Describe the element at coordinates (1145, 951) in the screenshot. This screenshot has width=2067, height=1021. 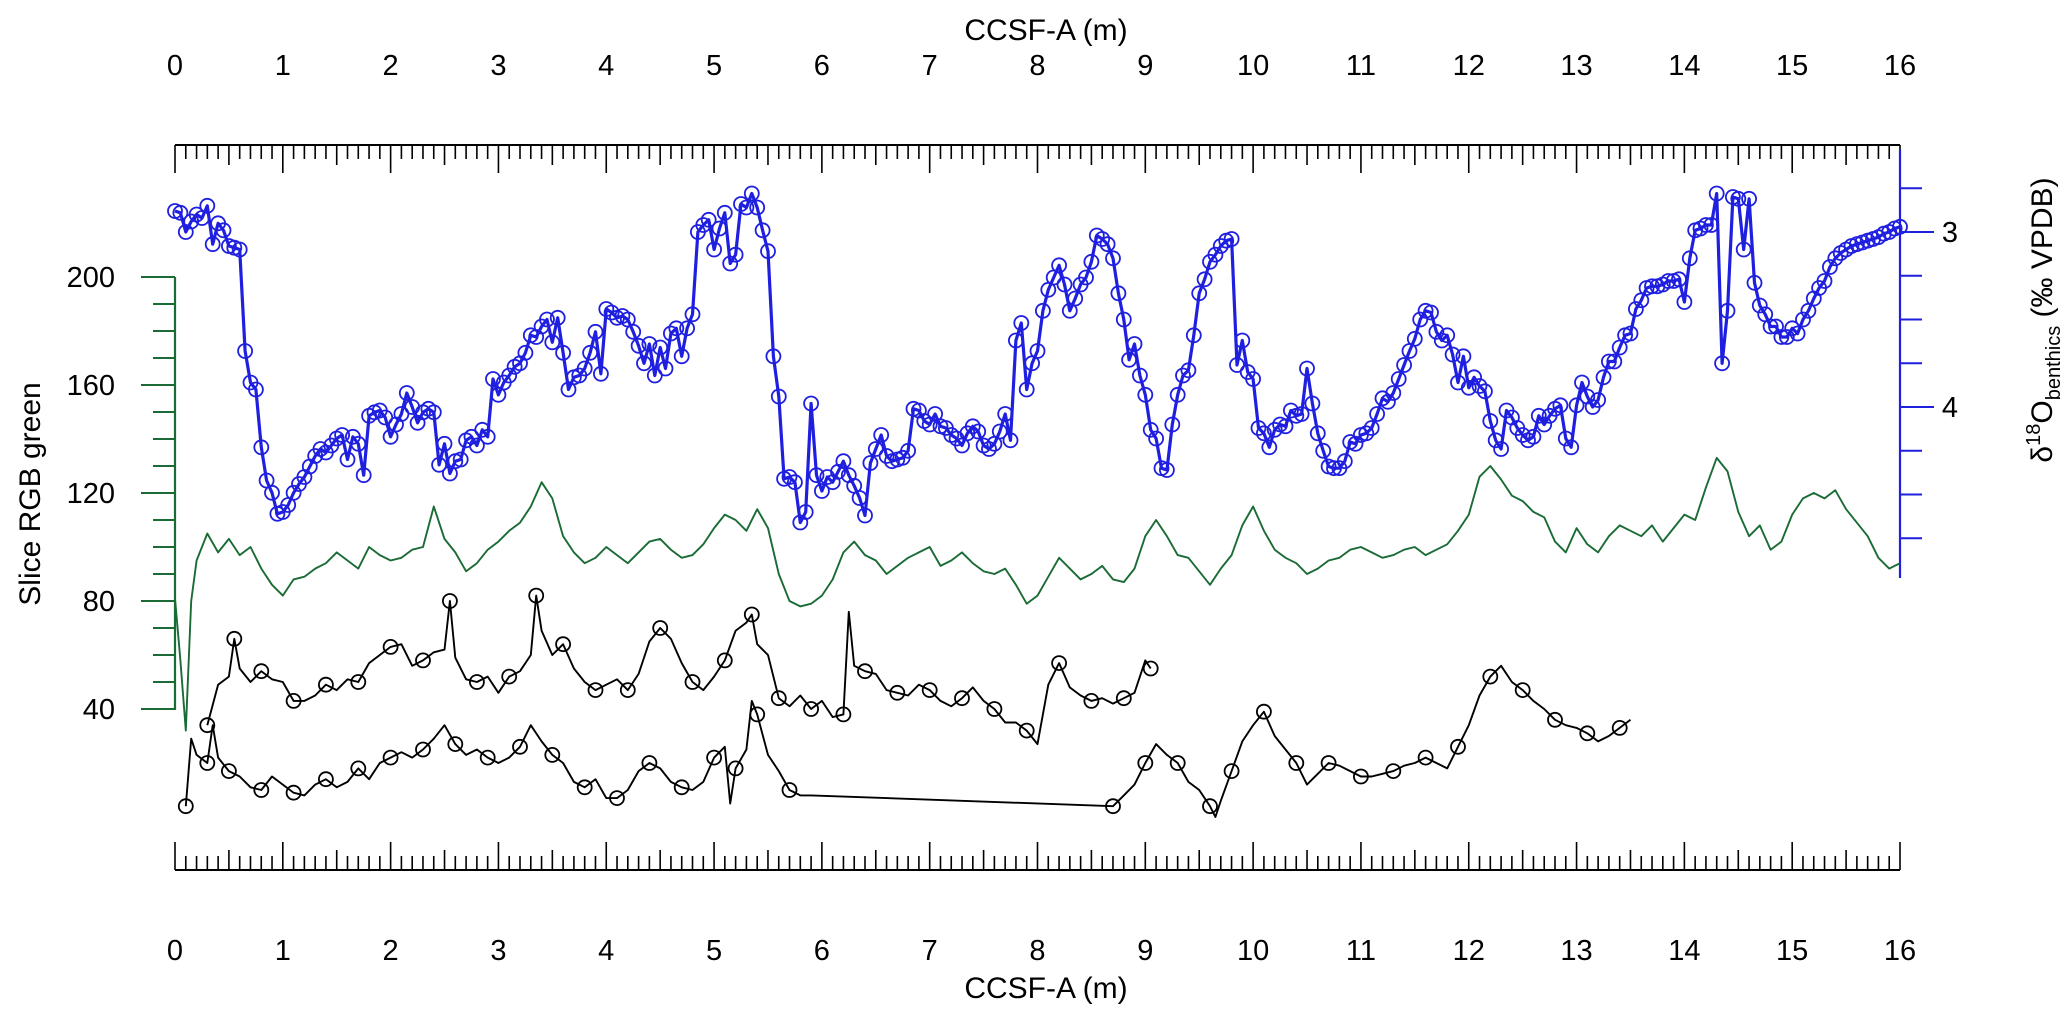
I see `x-tick-label-bottom: 9` at that location.